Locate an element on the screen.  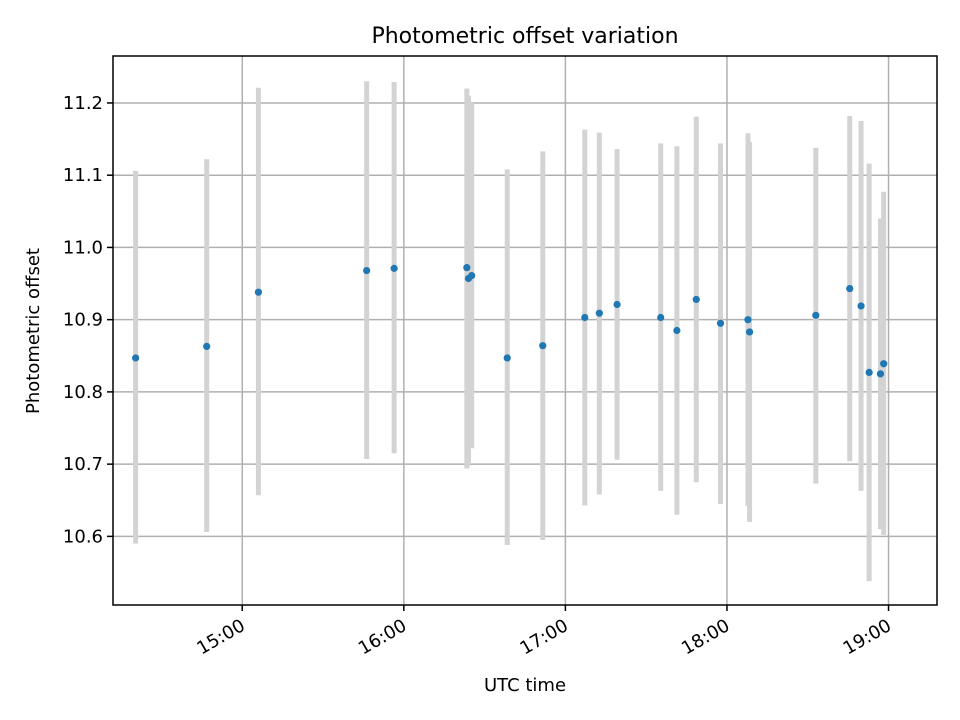
point-layer is located at coordinates (510, 321).